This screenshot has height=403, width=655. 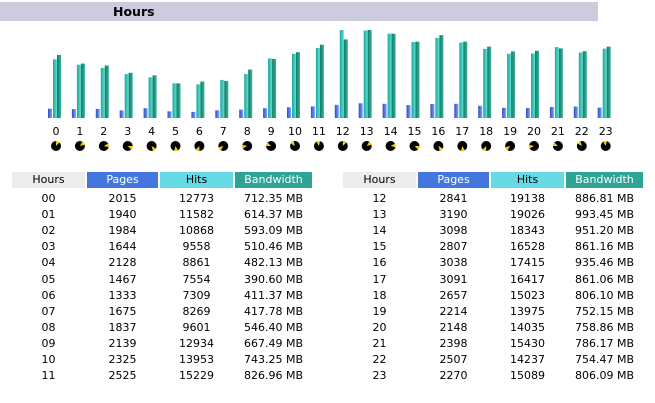 I want to click on x-tick-label: 10, so click(x=295, y=131).